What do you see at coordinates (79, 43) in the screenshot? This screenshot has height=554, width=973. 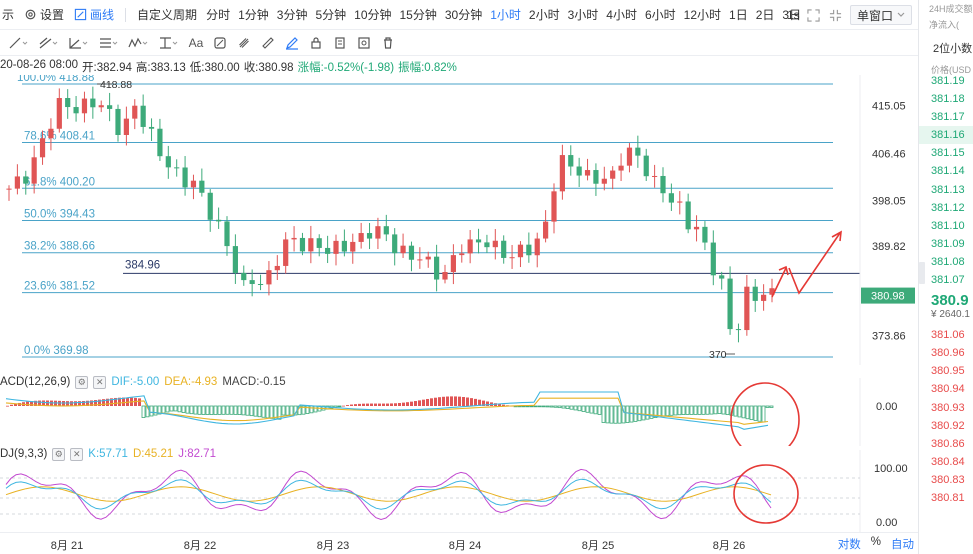 I see `angle-tool-icon` at bounding box center [79, 43].